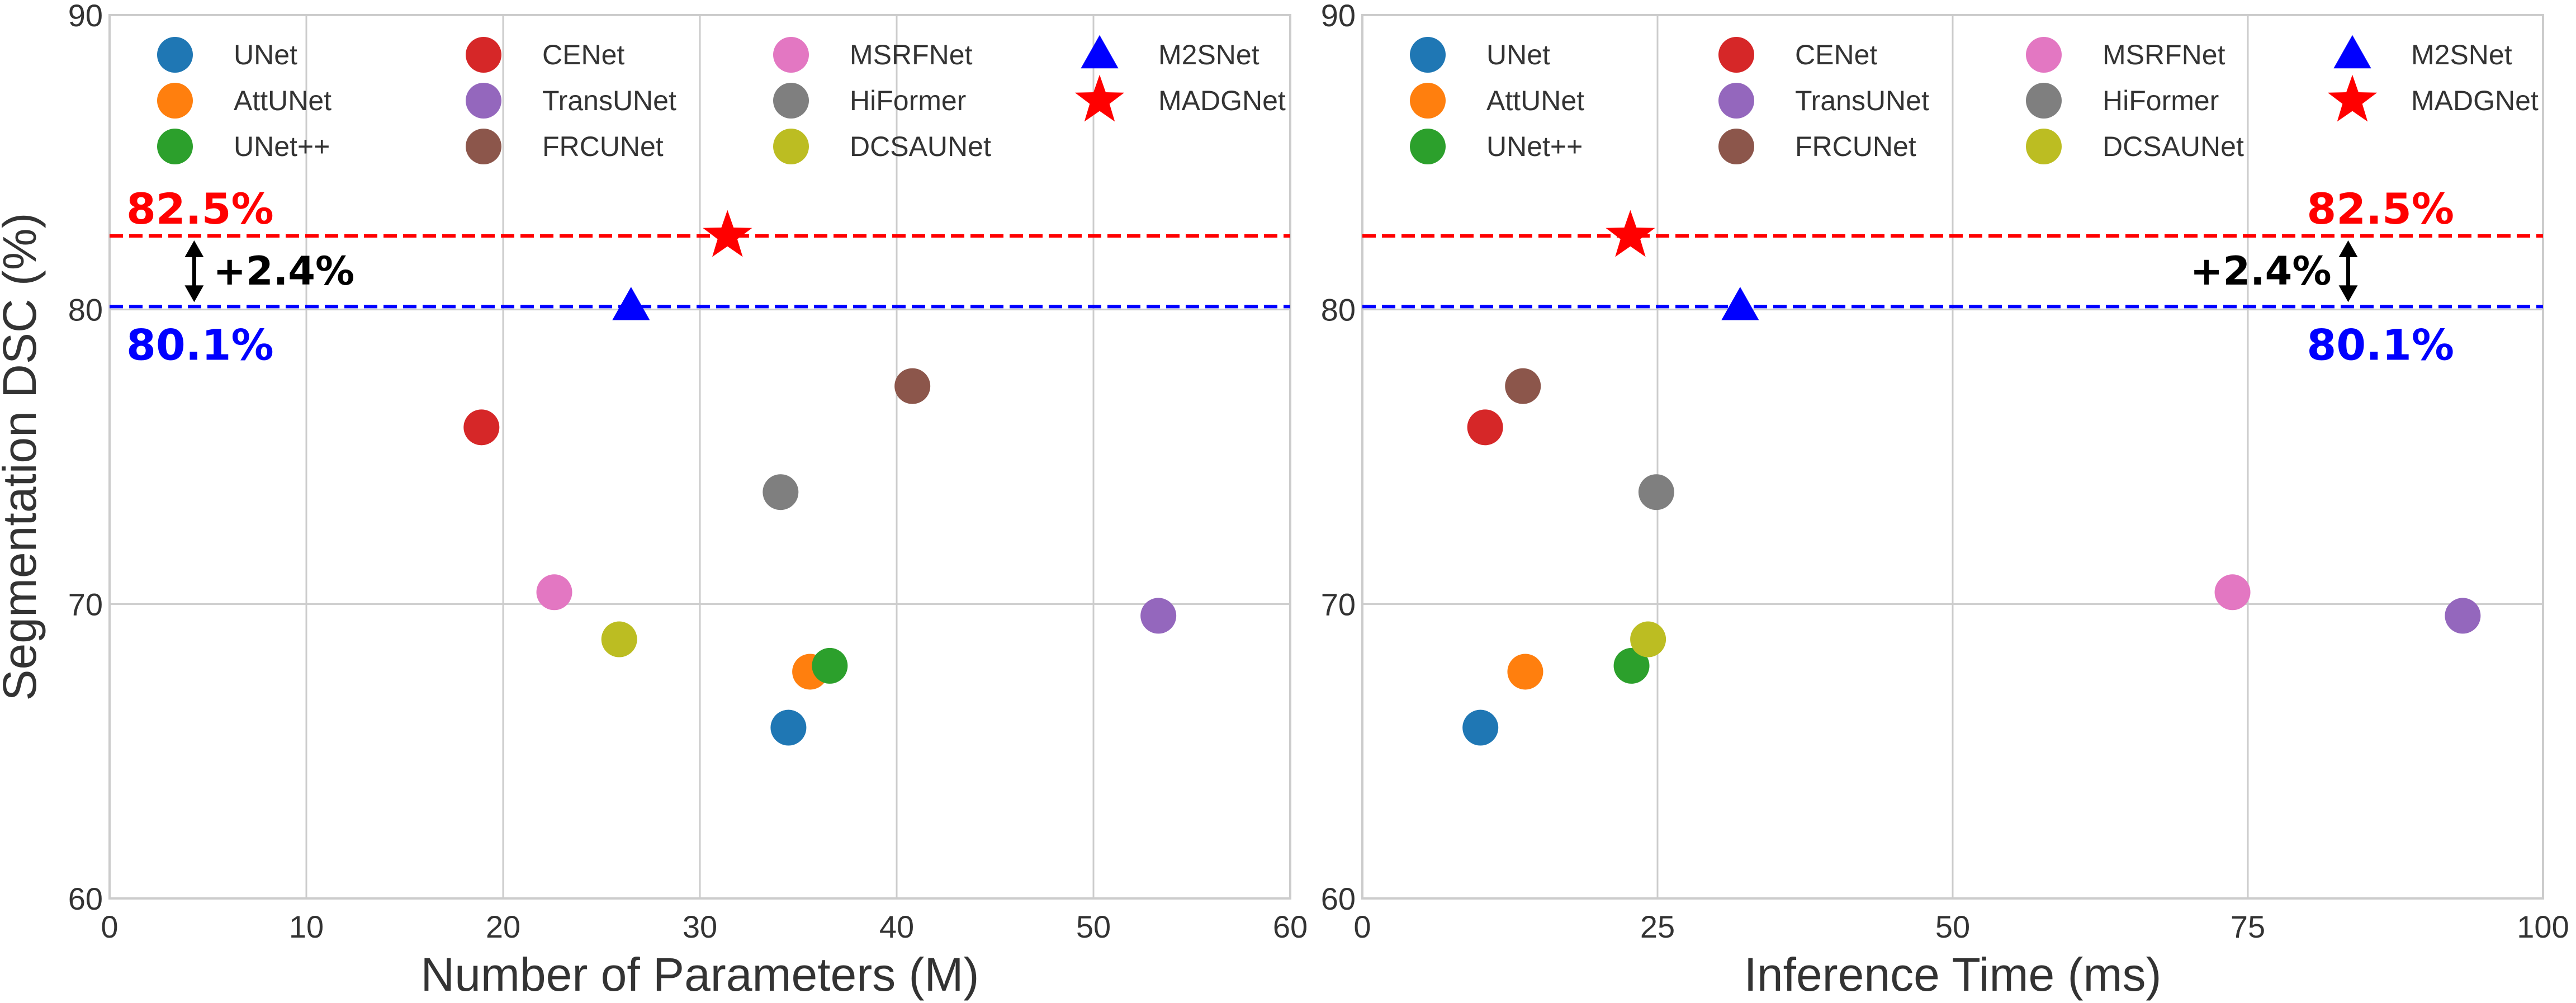  I want to click on params-x-tick-label: 0, so click(109, 926).